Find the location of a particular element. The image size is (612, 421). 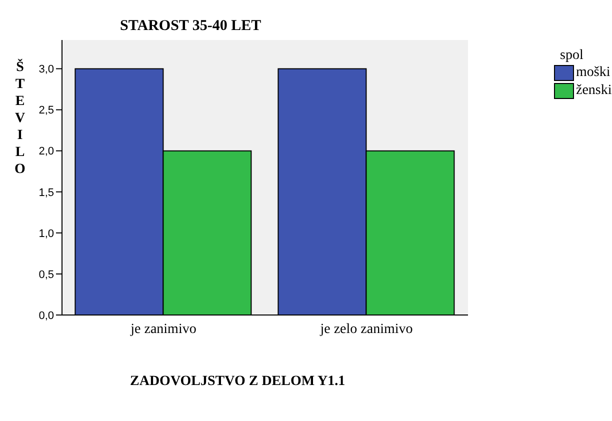

chart-title: STAROST 35-40 LET is located at coordinates (191, 26).